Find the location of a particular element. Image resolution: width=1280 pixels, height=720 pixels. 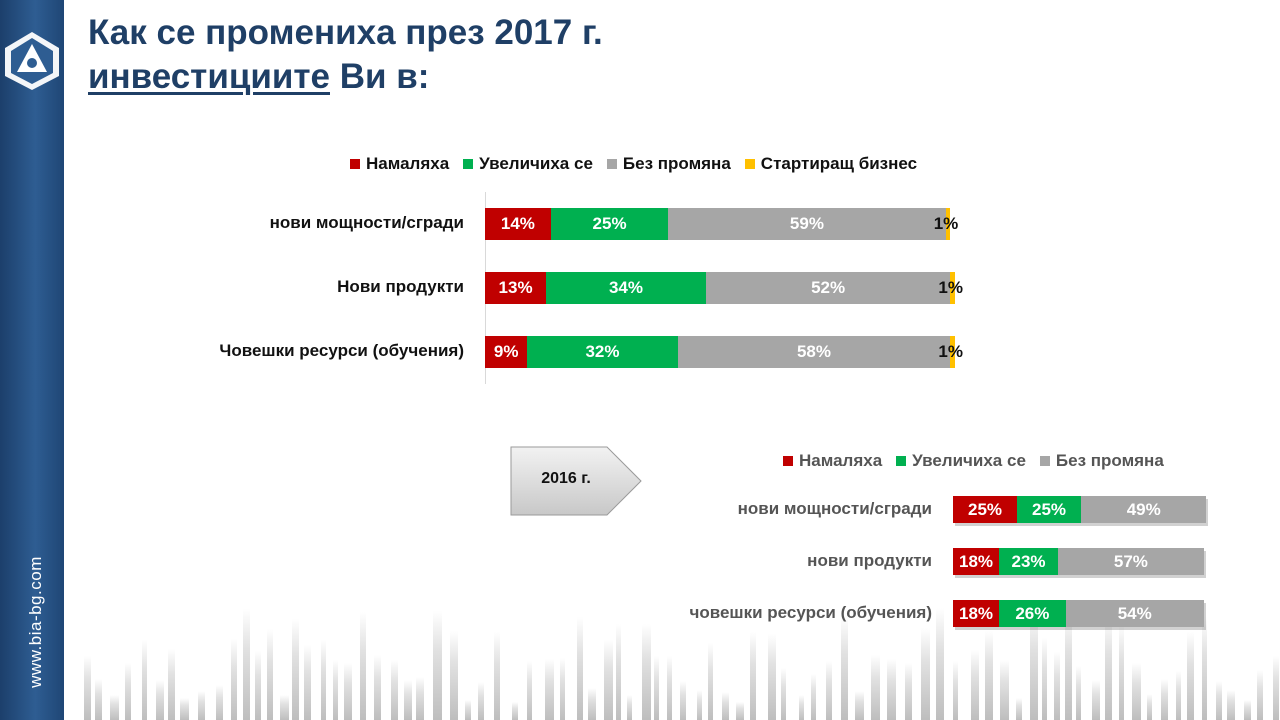

bar-segment: 34% is located at coordinates (626, 288).